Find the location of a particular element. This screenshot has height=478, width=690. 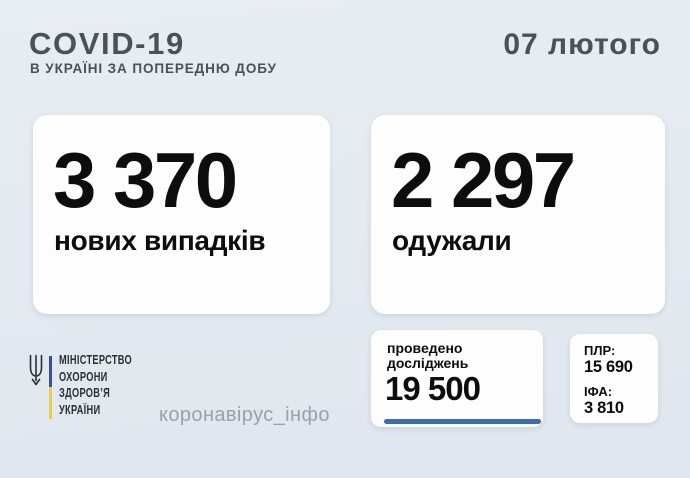

tests-card: проведено досліджень 19 500 is located at coordinates (457, 378).